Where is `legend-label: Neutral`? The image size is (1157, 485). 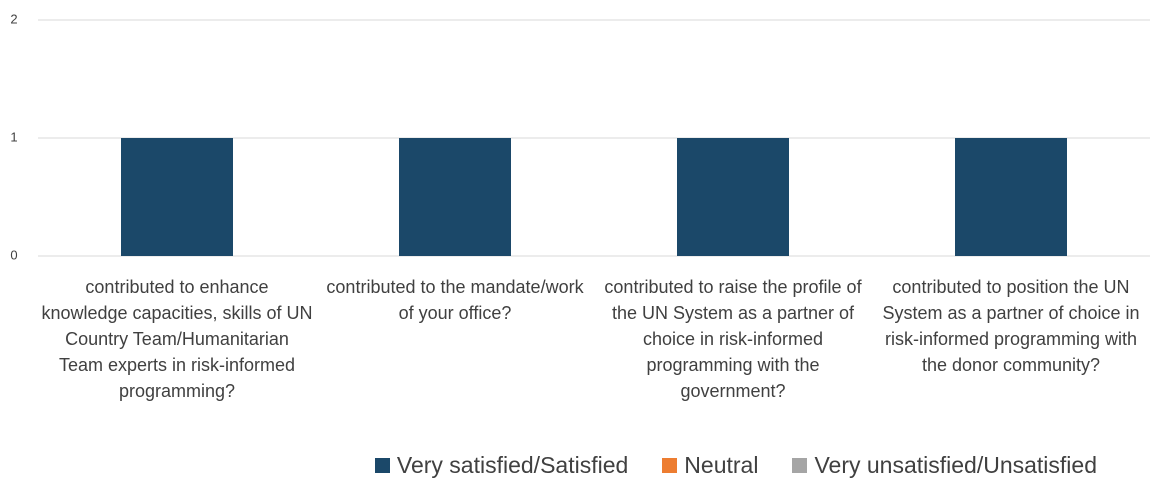 legend-label: Neutral is located at coordinates (721, 465).